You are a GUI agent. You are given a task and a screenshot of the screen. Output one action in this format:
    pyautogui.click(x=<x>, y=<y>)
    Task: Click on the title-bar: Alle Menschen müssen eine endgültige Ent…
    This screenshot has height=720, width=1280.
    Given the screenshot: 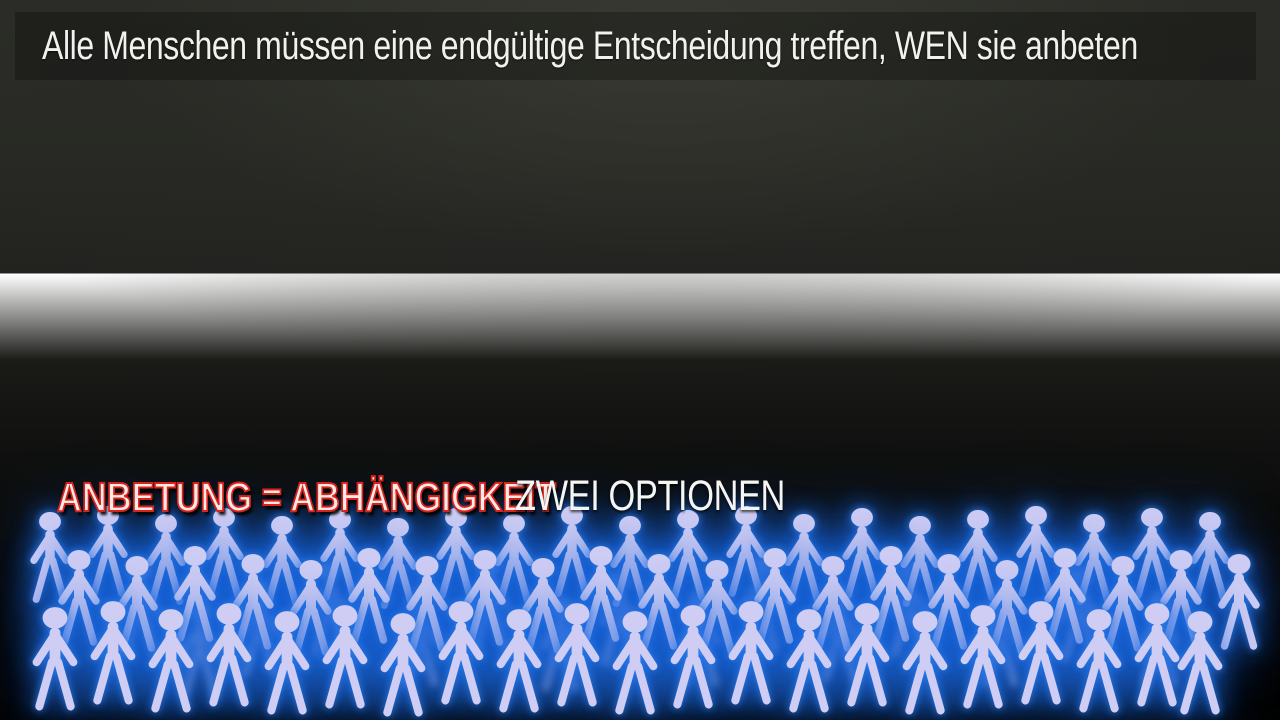 What is the action you would take?
    pyautogui.click(x=635, y=46)
    